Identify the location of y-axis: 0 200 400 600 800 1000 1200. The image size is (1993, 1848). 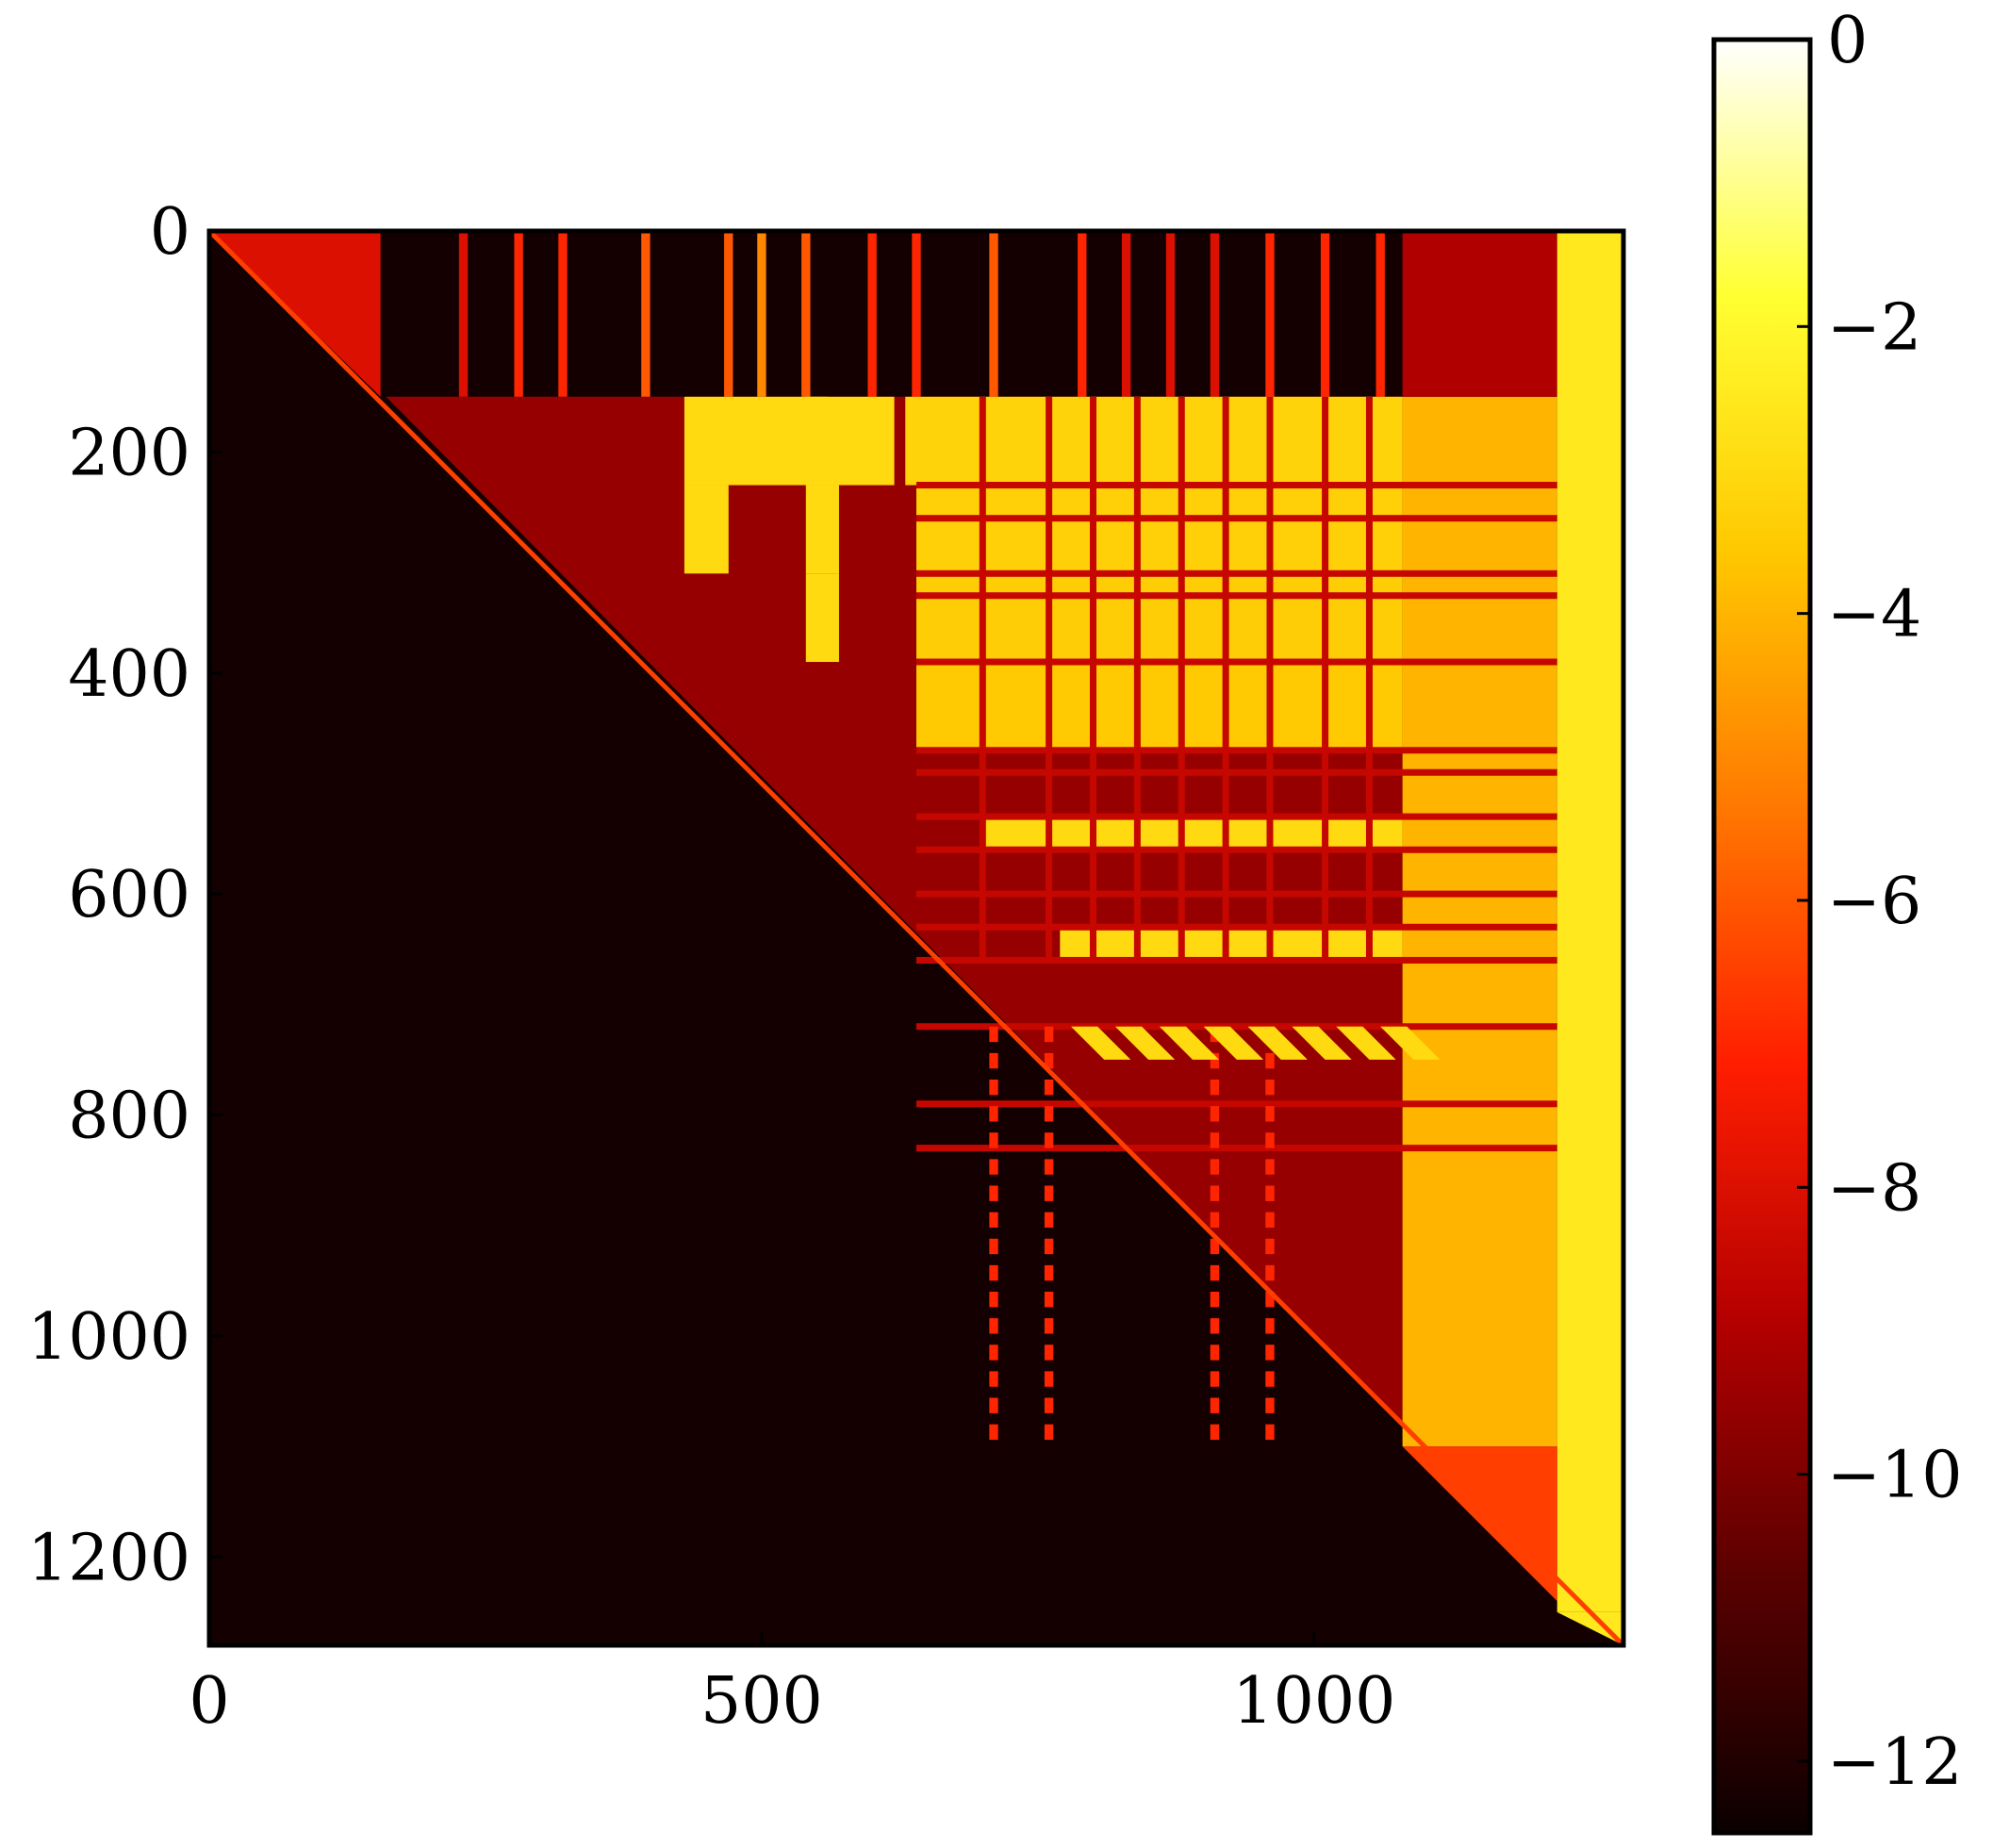
(124, 895).